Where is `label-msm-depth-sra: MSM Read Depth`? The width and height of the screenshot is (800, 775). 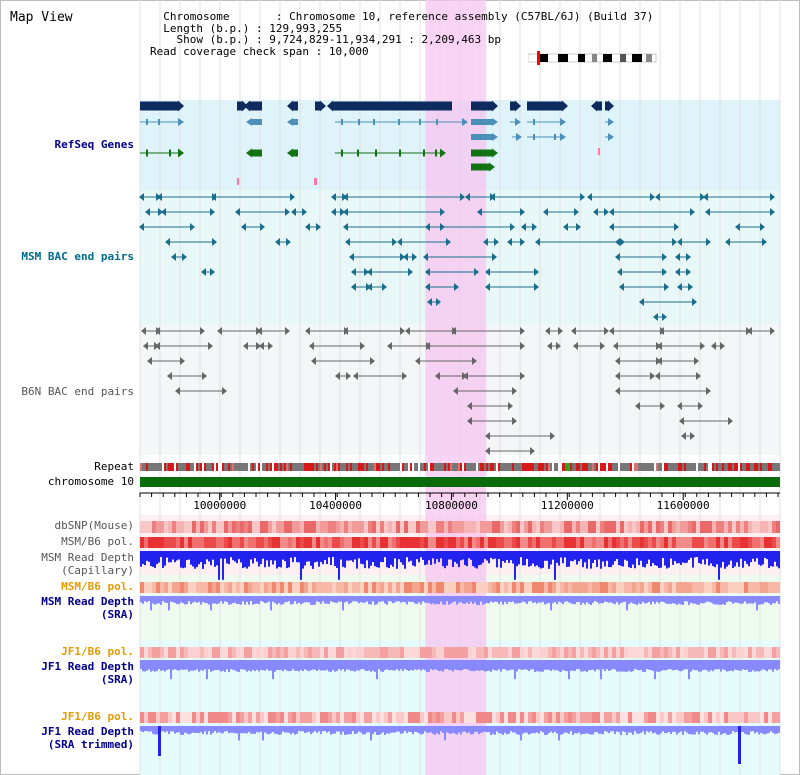
label-msm-depth-sra: MSM Read Depth is located at coordinates (87, 601).